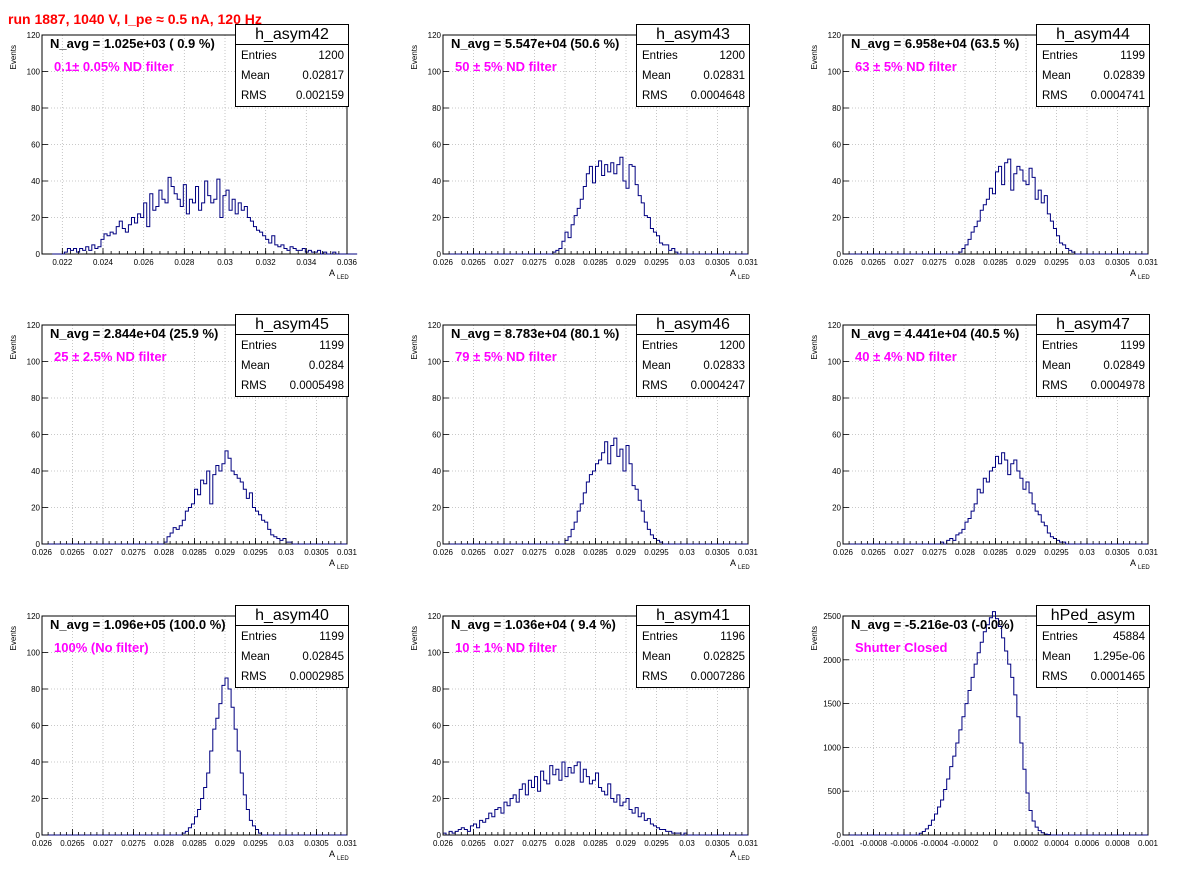  Describe the element at coordinates (292, 366) in the screenshot. I see `stats-row-mean: Mean 0.0284` at that location.